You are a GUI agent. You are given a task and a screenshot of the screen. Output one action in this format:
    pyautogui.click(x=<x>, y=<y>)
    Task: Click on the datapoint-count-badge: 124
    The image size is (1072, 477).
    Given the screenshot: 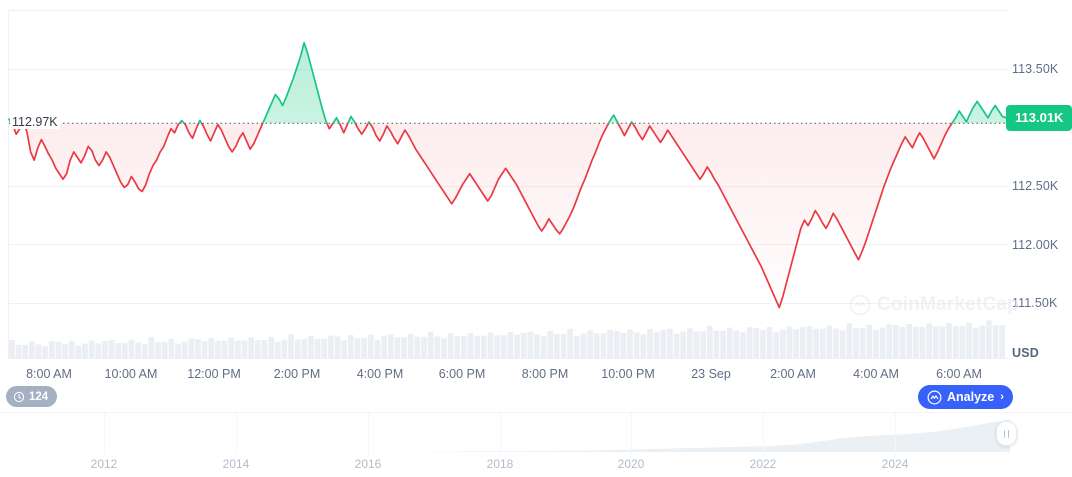 What is the action you would take?
    pyautogui.click(x=32, y=396)
    